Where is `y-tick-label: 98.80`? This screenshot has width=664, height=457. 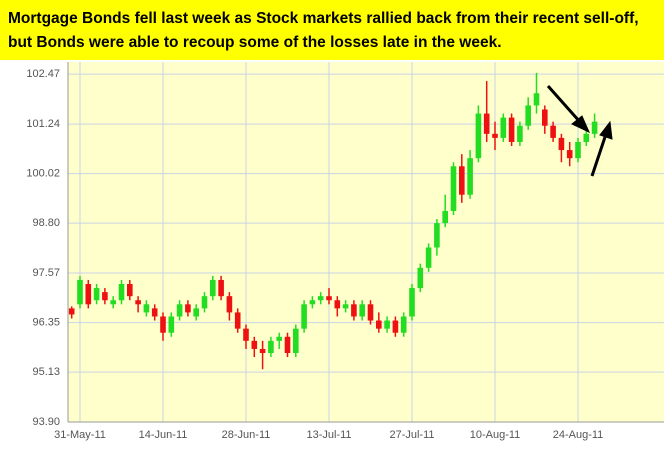
y-tick-label: 98.80 is located at coordinates (46, 223).